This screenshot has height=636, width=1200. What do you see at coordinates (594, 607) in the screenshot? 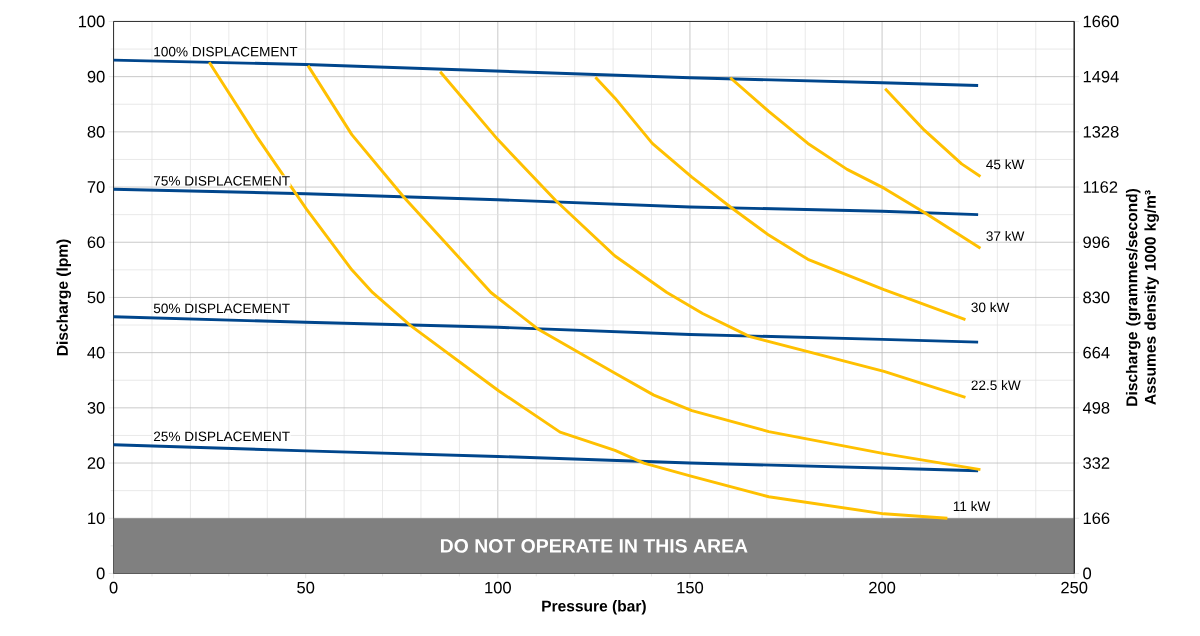
I see `x-axis-title: Pressure (bar)` at bounding box center [594, 607].